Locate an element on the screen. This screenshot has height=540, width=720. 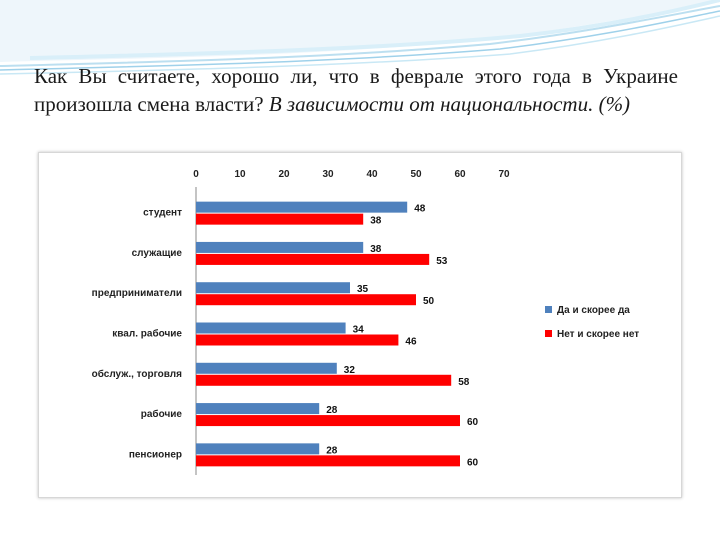
x-tick-label: 50 is located at coordinates (416, 174).